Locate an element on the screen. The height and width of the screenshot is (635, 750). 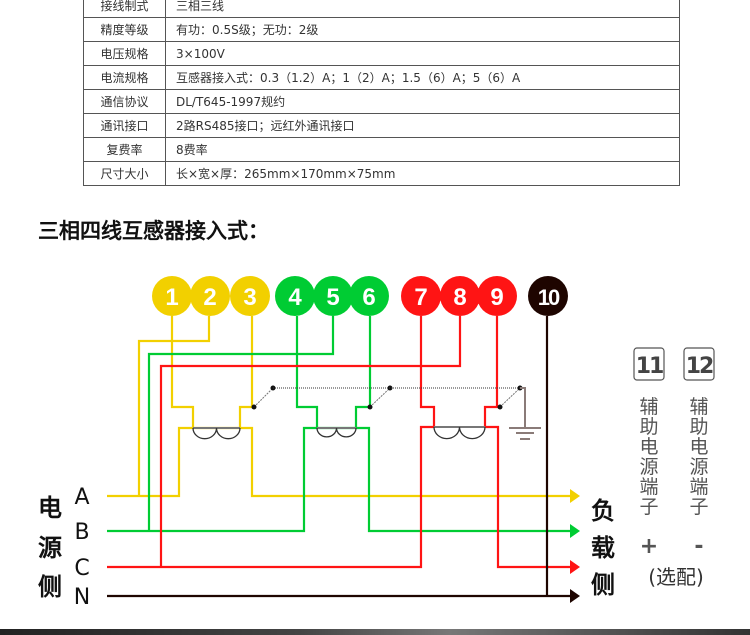
arrow-c-icon is located at coordinates (575, 567).